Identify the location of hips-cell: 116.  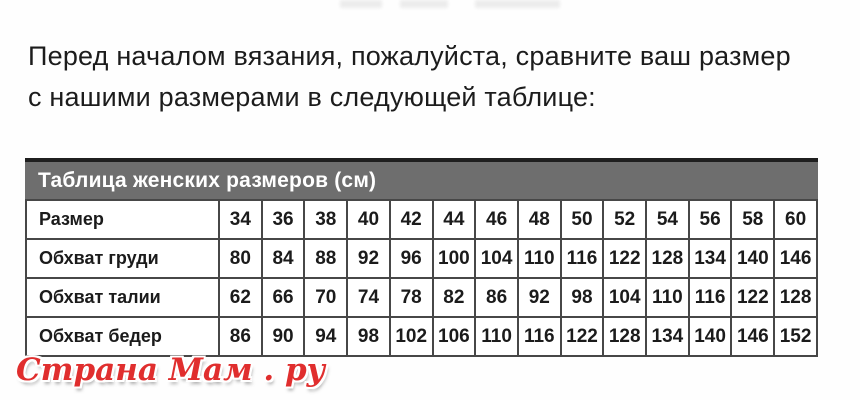
(539, 336).